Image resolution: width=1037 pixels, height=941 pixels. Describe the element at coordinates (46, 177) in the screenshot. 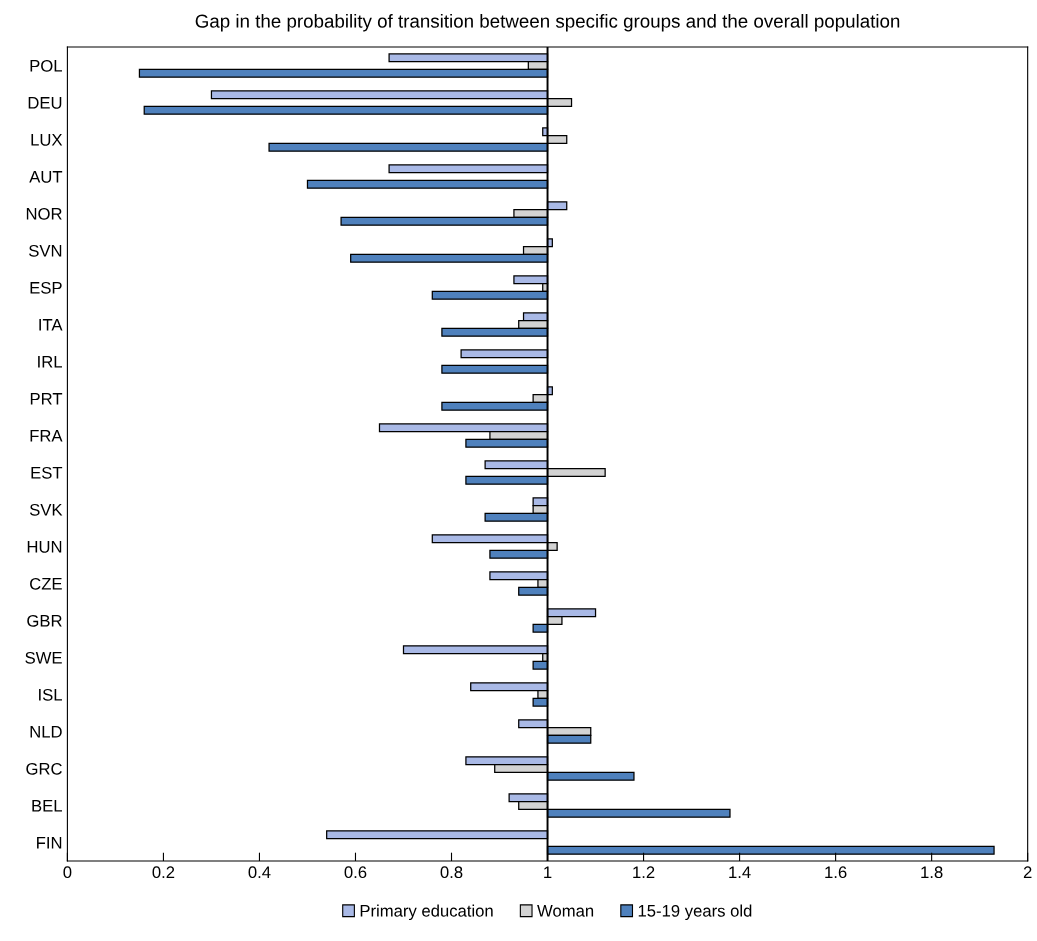

I see `y-tick-label: AUT` at that location.